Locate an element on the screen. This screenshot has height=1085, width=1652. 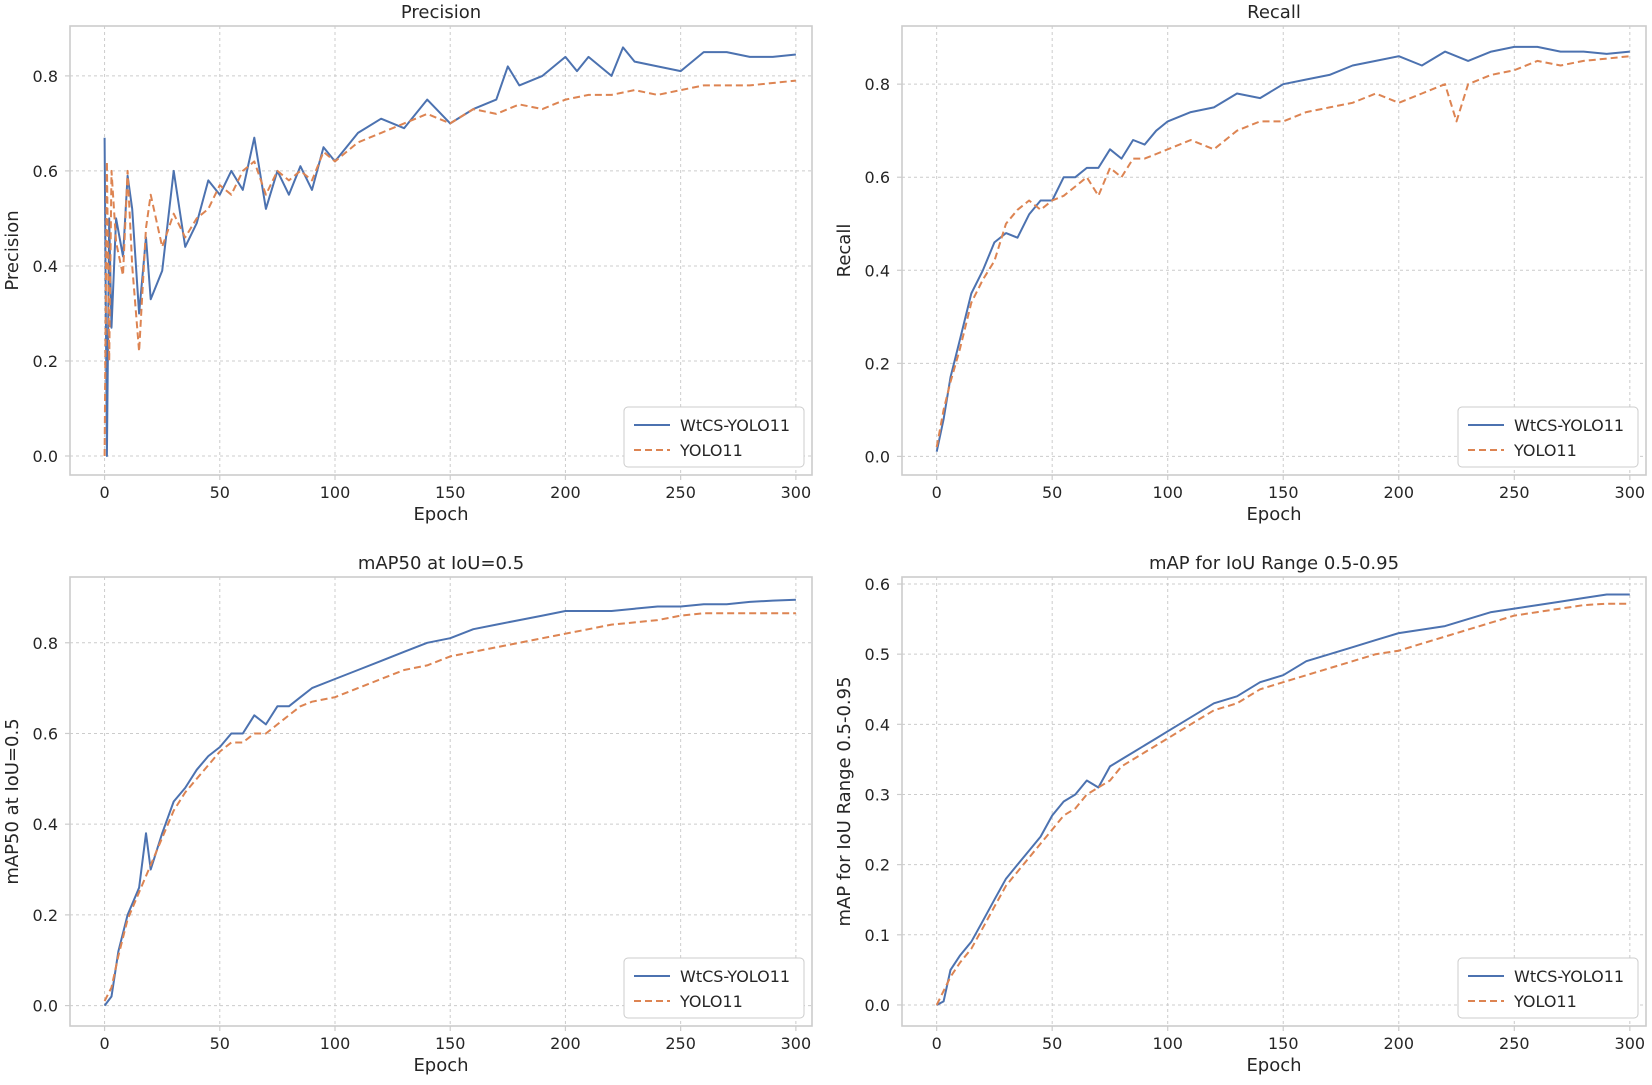
series-line-yolo11 is located at coordinates (450, 268).